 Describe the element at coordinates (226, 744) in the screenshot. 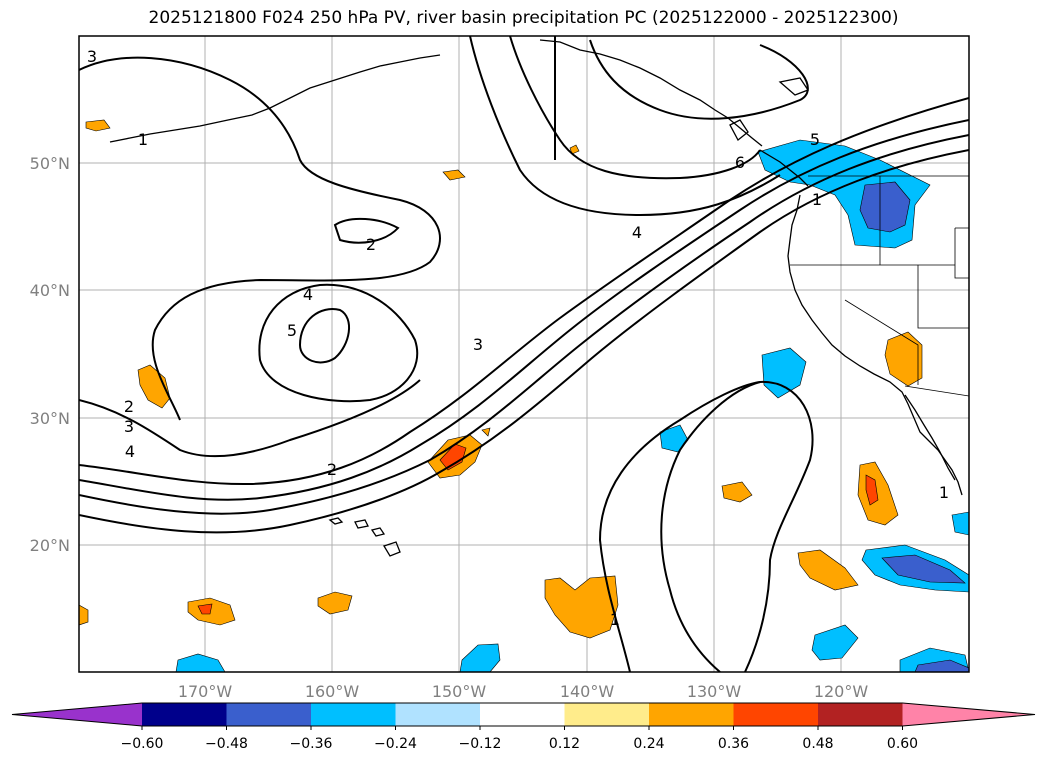

I see `colorbar-tick-label: −0.48` at that location.